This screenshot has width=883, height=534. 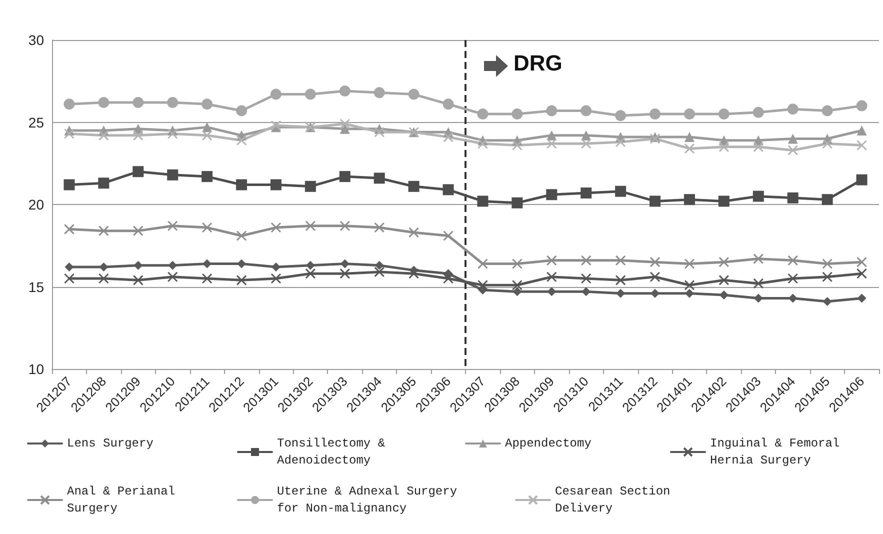 What do you see at coordinates (548, 443) in the screenshot?
I see `legend-label: Appendectomy` at bounding box center [548, 443].